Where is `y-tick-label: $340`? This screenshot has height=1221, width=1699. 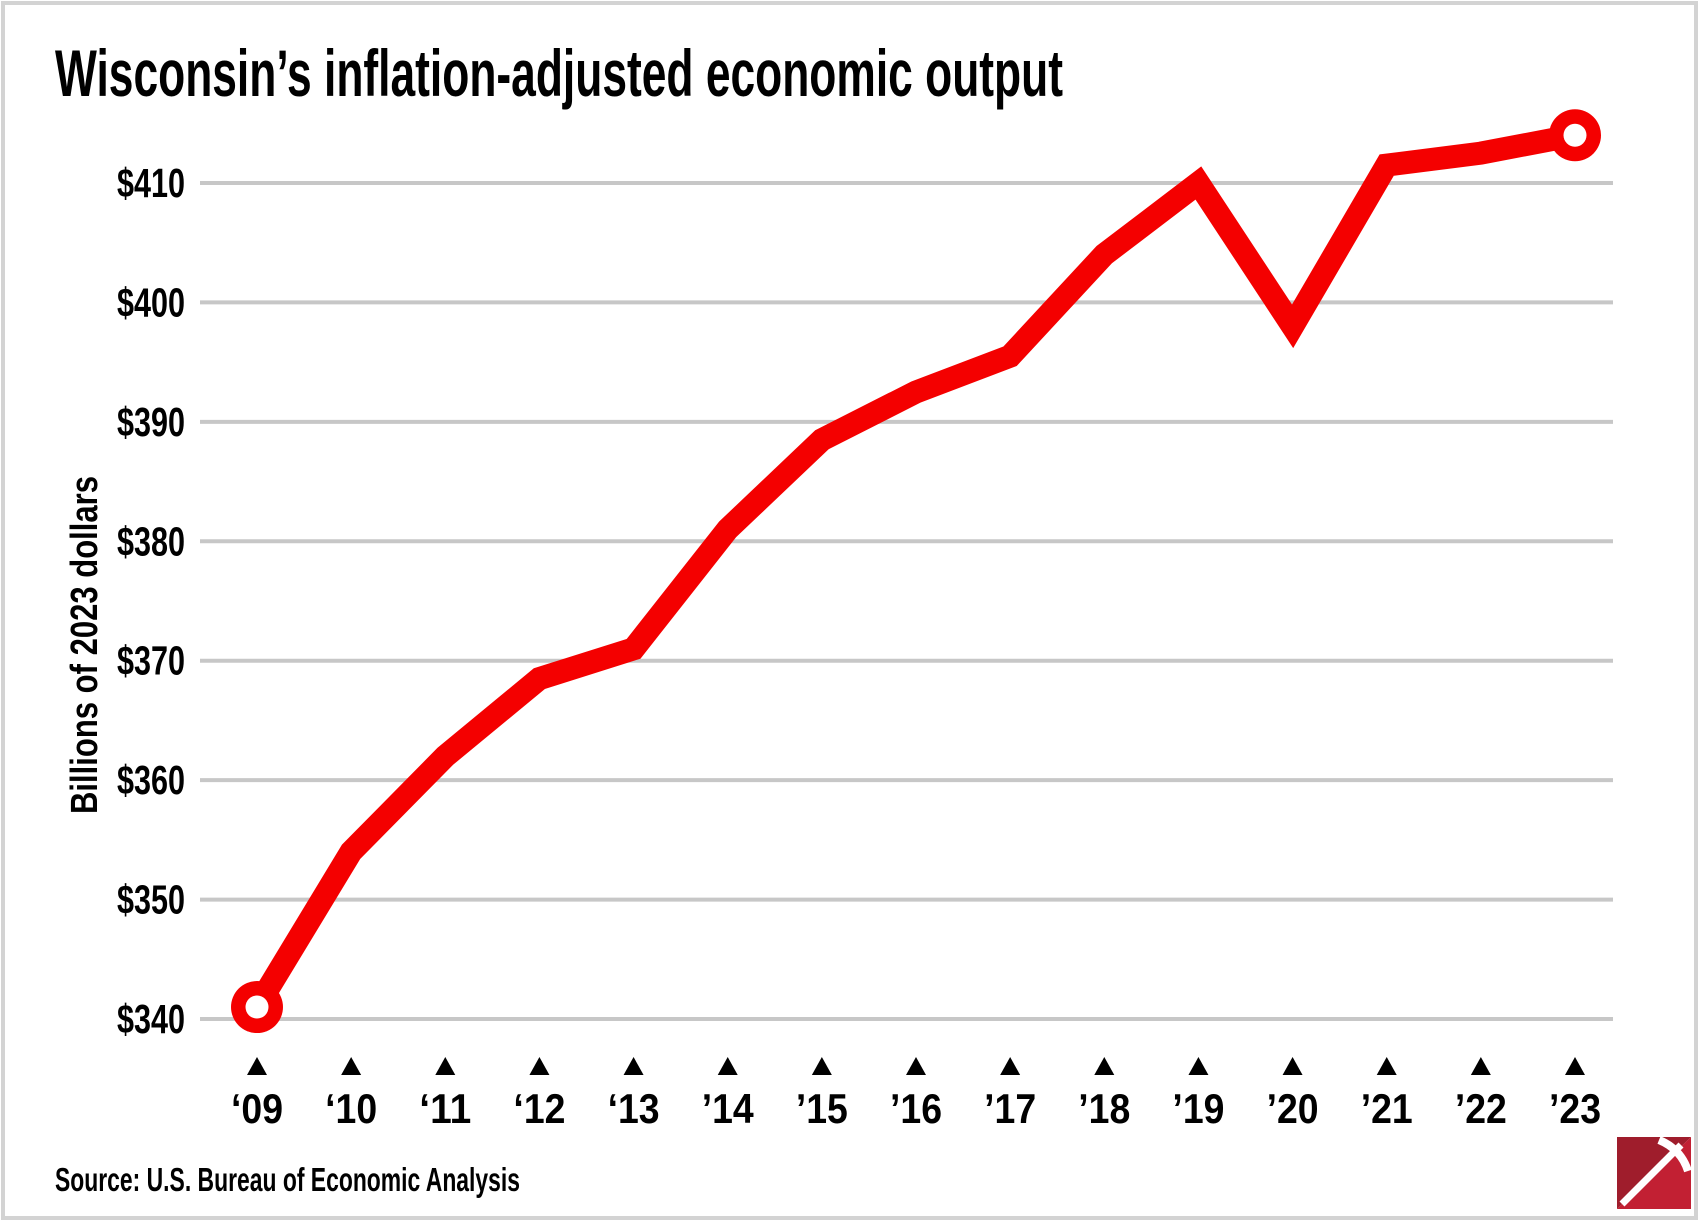
y-tick-label: $340 is located at coordinates (151, 1019).